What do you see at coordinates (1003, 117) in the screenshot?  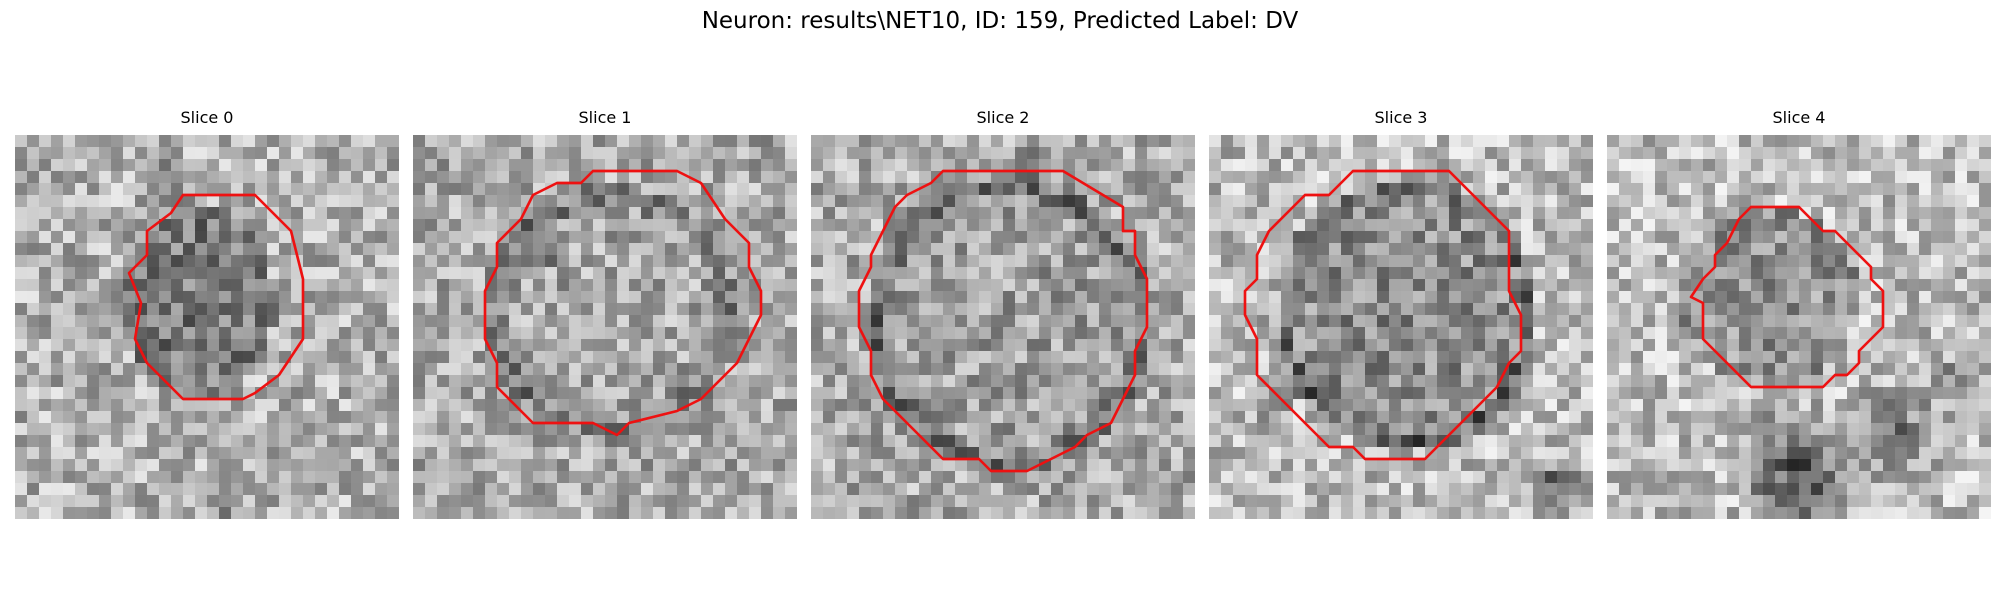 I see `slice-title-2: Slice 2` at bounding box center [1003, 117].